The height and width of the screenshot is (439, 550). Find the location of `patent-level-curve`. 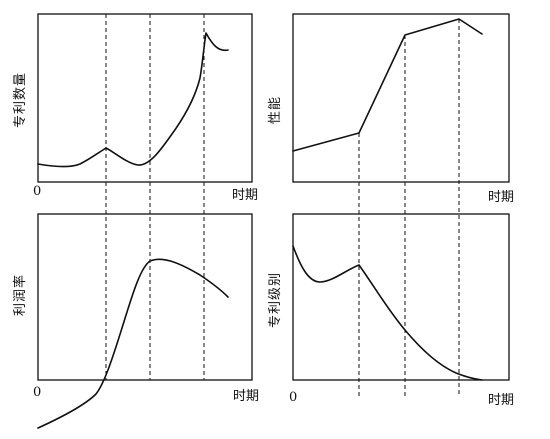

patent-level-curve is located at coordinates (387, 313).